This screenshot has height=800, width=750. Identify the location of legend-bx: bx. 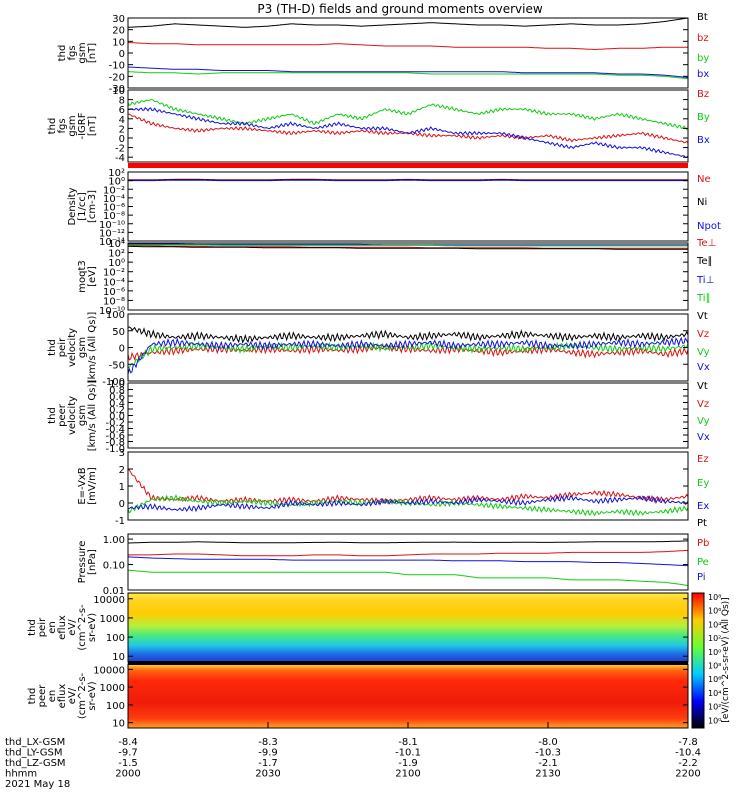
(703, 74).